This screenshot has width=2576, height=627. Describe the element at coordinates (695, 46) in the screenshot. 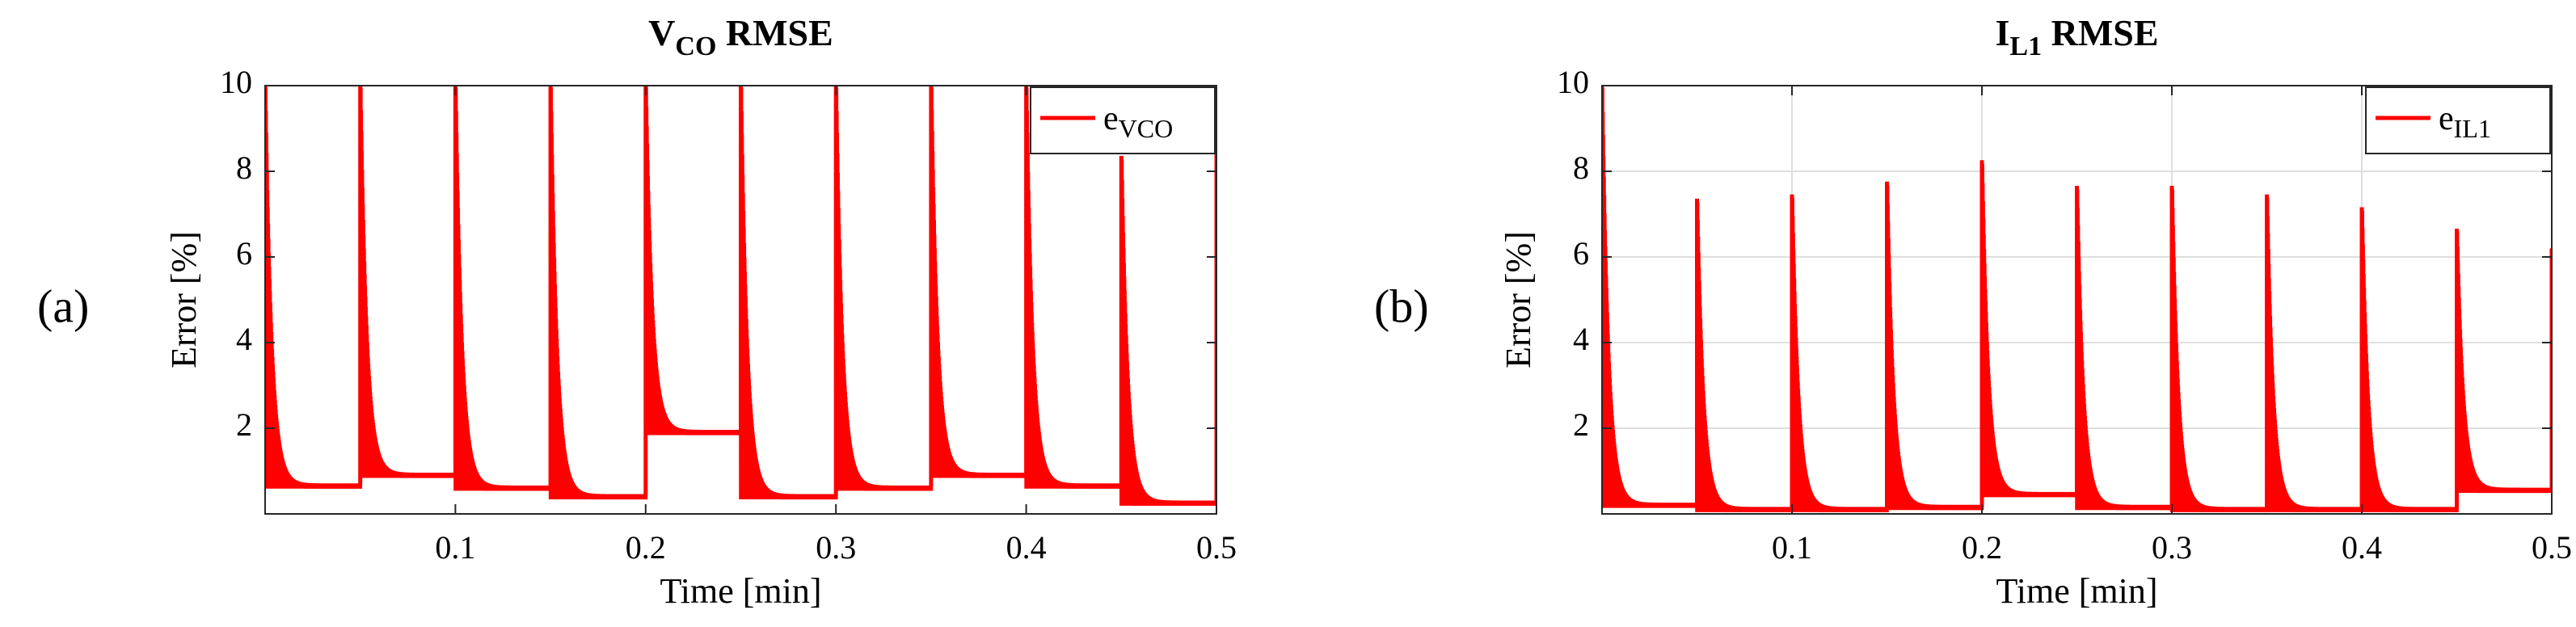

I see `title-subscript: CO` at that location.